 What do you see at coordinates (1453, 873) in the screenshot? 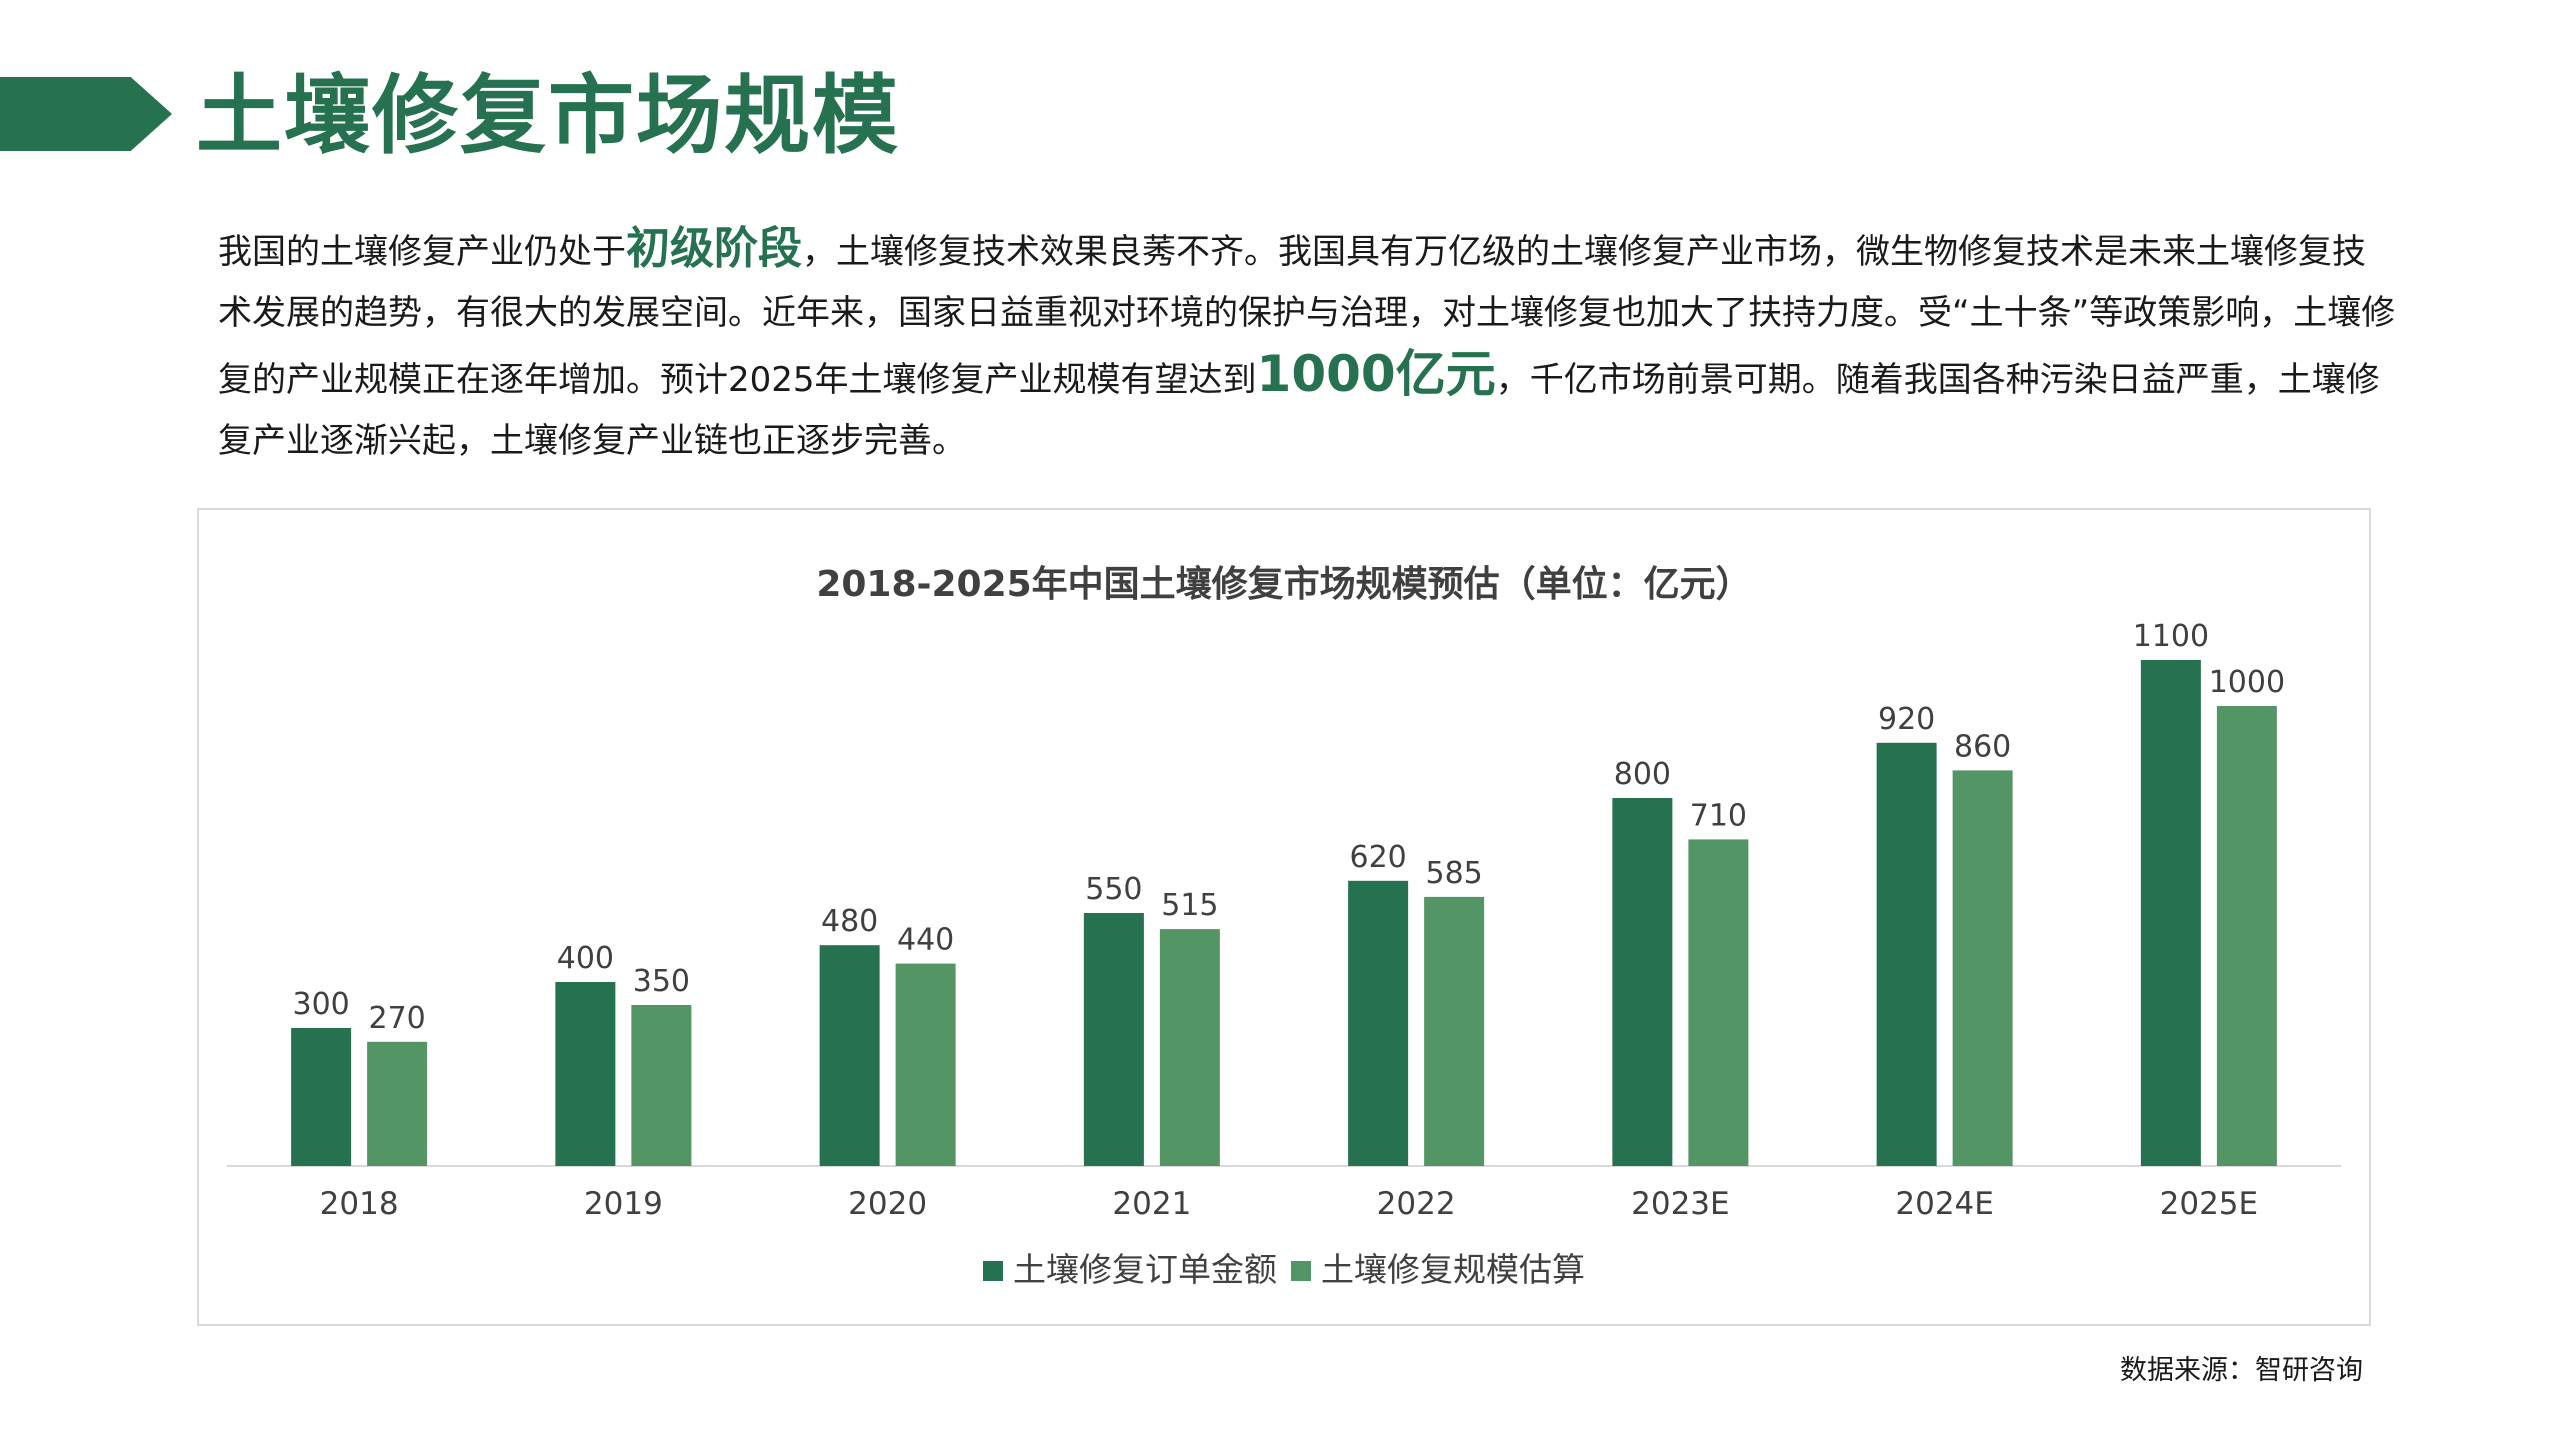
I see `data-label-2022-2: 585` at bounding box center [1453, 873].